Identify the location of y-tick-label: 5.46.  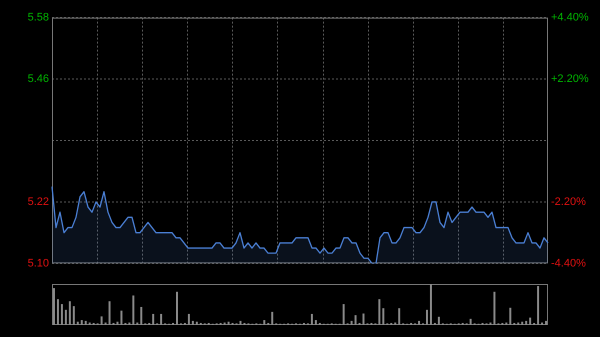
(38, 79).